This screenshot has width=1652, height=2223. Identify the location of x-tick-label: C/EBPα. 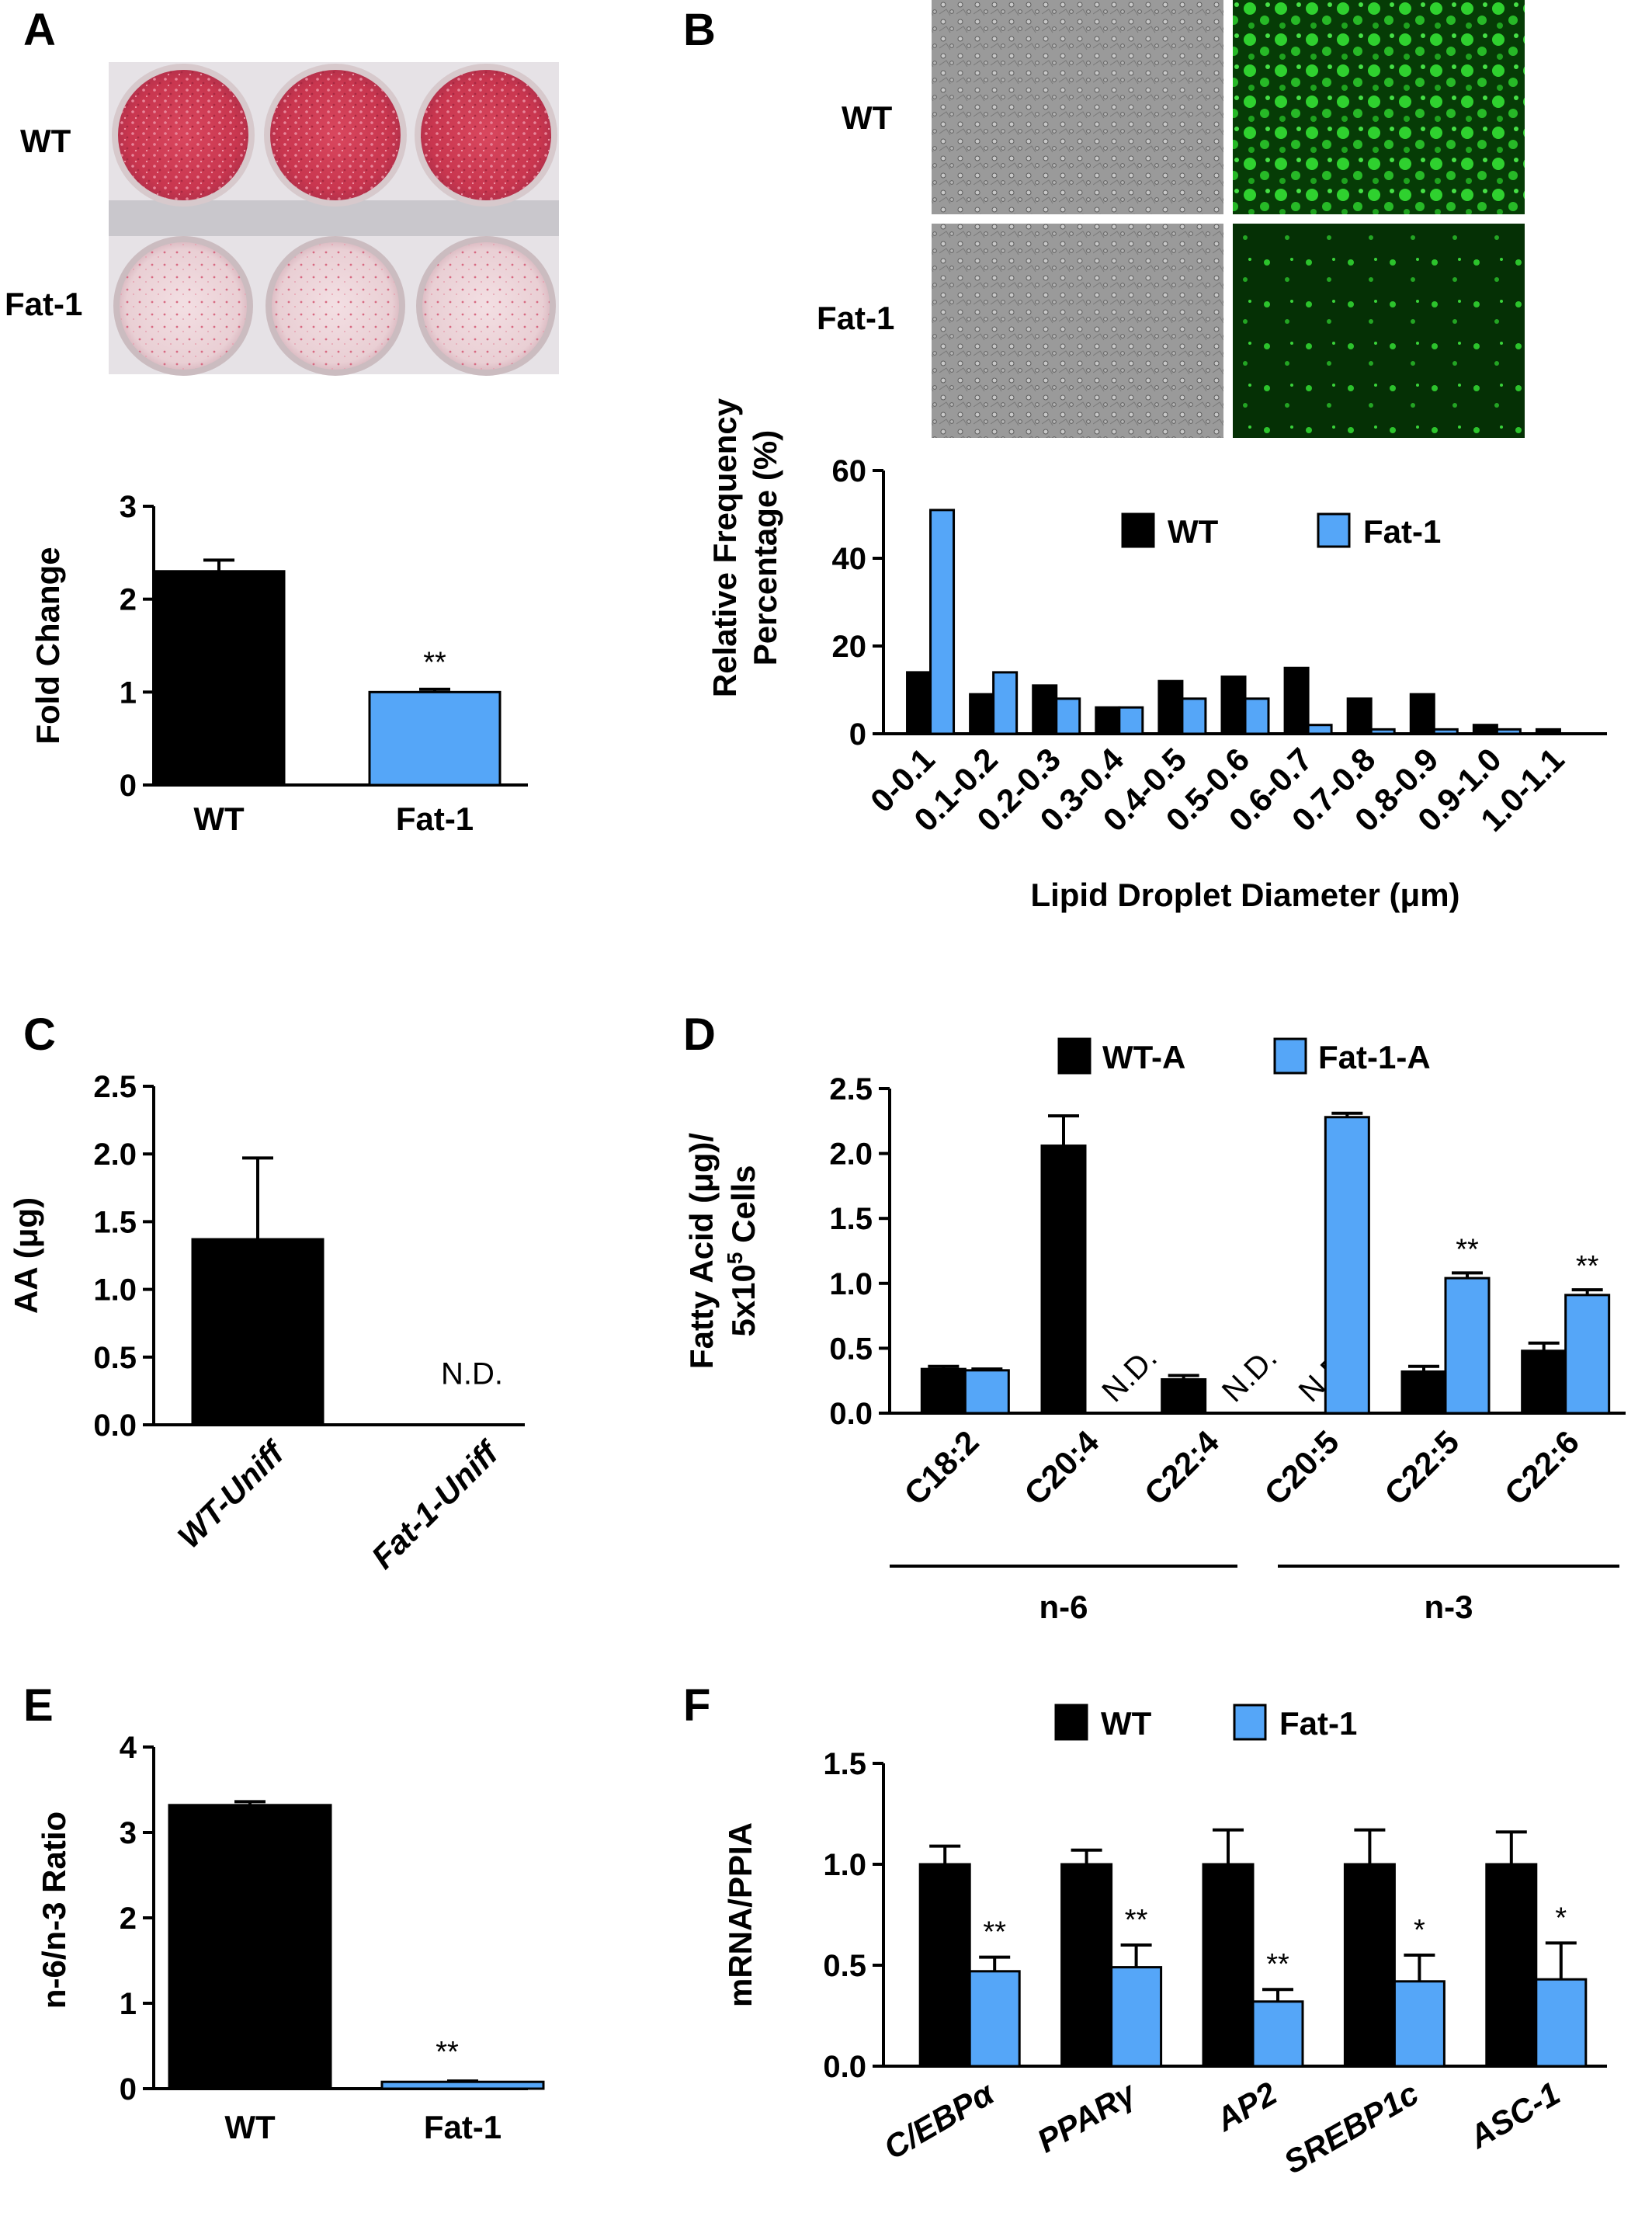
(939, 2120).